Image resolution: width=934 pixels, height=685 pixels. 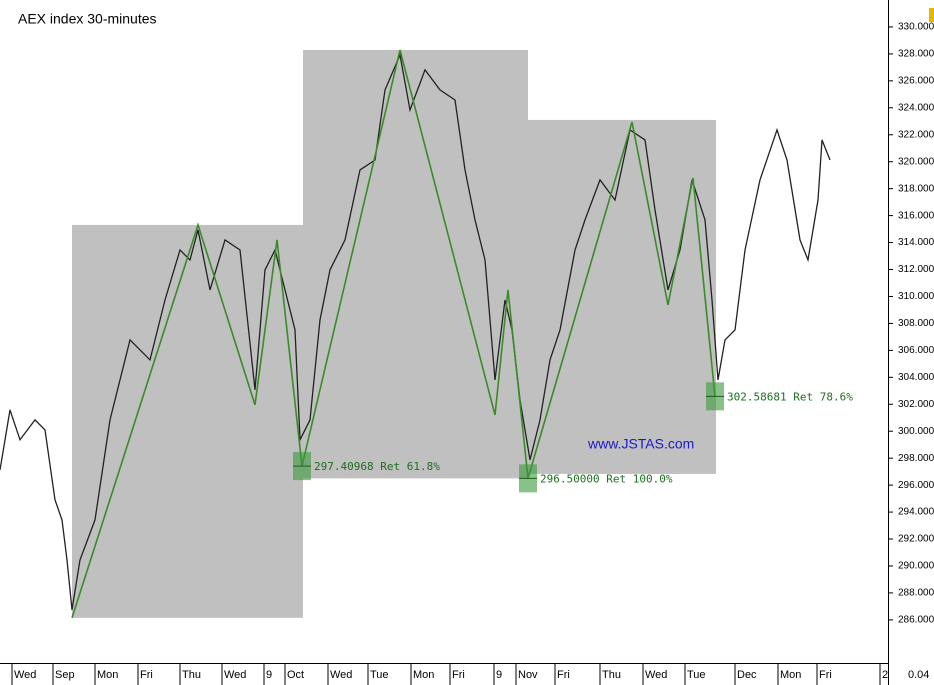 I want to click on y-tick-label: 298.000, so click(x=916, y=458).